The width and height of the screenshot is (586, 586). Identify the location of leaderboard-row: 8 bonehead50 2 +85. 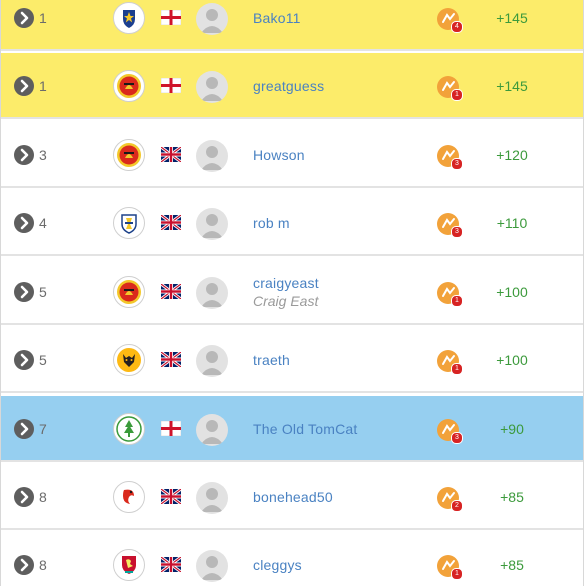
(292, 497).